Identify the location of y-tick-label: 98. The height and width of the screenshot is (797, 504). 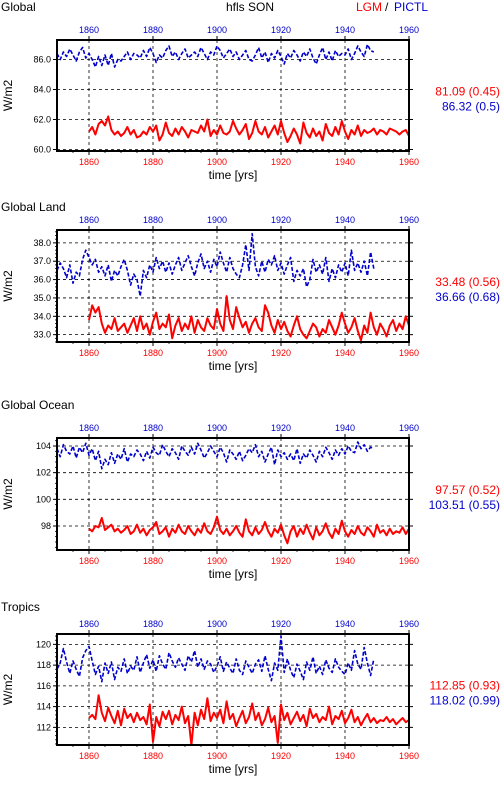
(46, 526).